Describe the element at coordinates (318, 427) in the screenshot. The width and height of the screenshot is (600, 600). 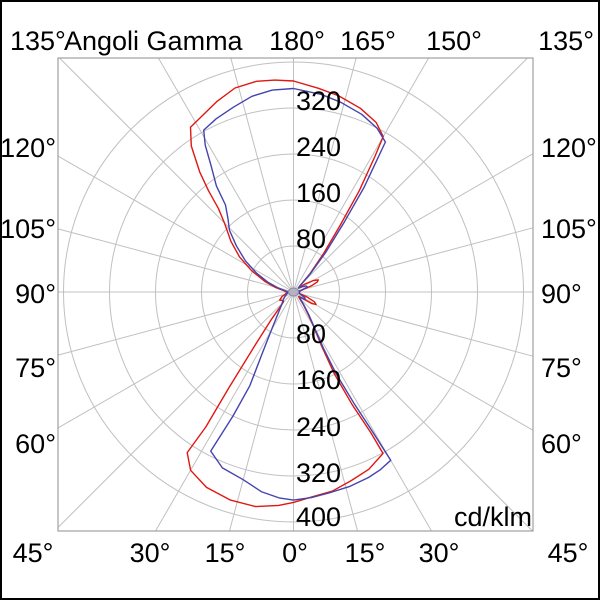
I see `radial-label-bottom-240: 240` at that location.